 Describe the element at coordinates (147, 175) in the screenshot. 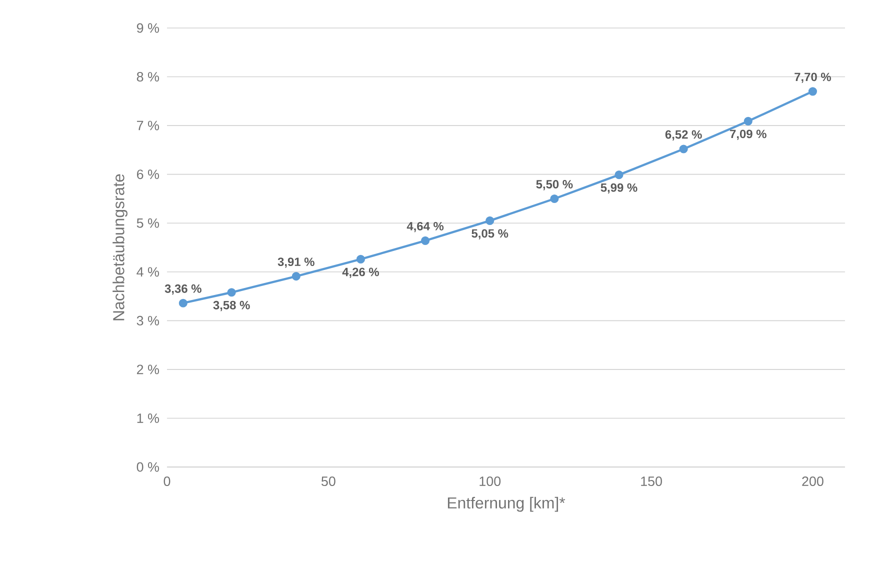

I see `y-tick-label: 6 %` at that location.